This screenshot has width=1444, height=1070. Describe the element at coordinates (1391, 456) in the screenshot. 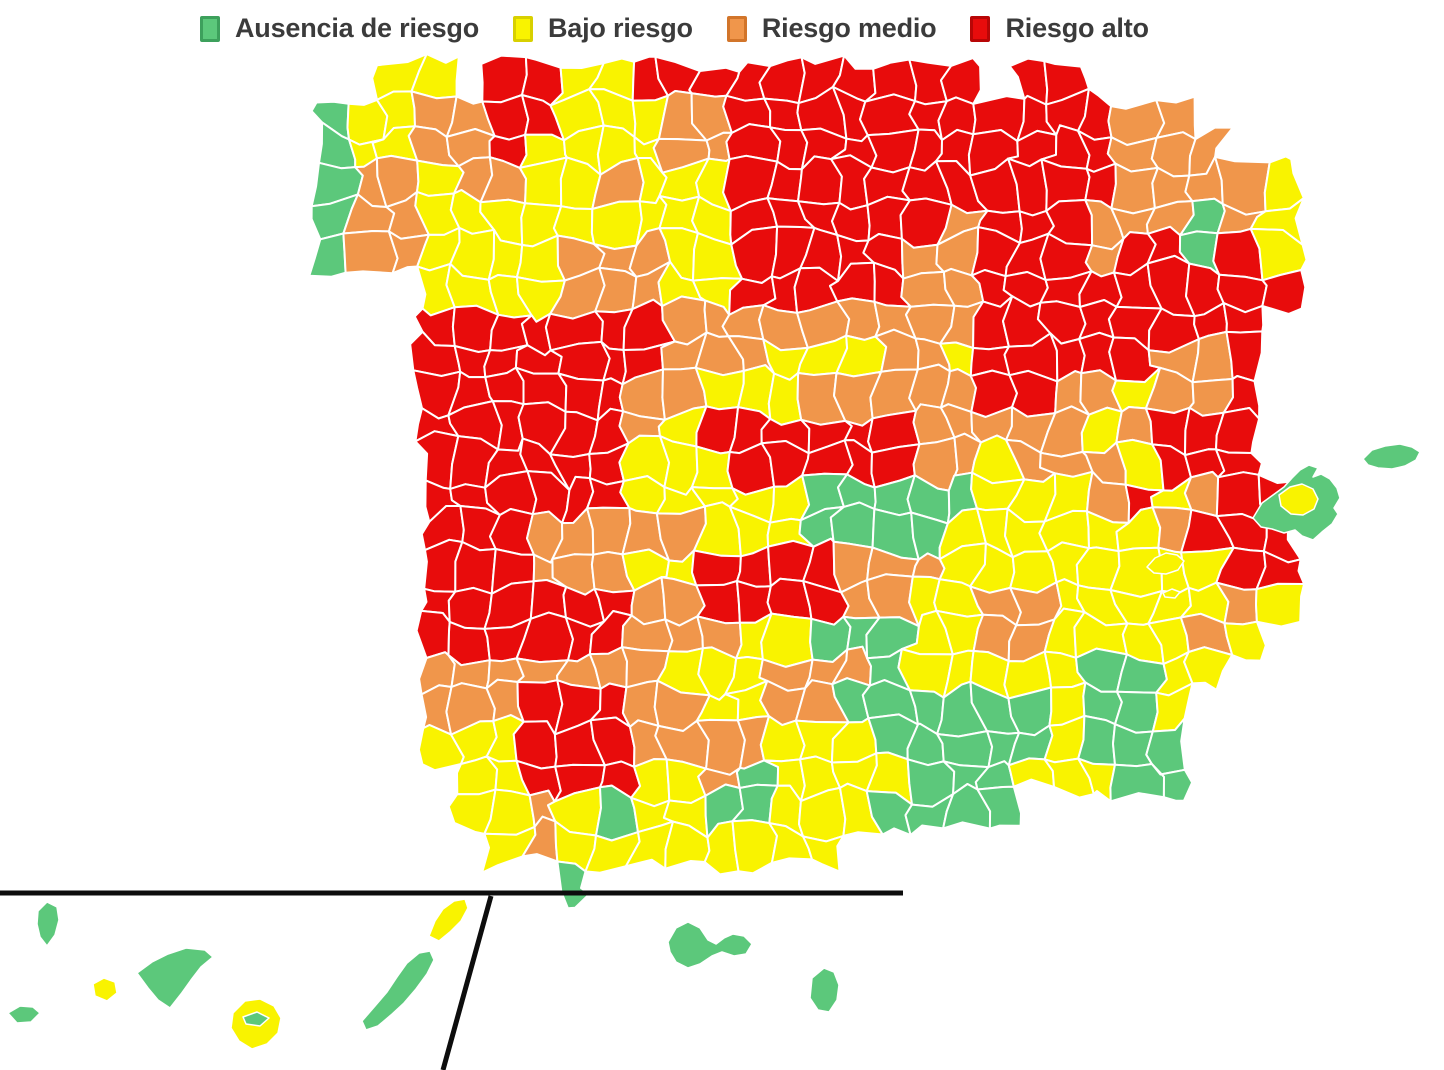

I see `island-menorca` at that location.